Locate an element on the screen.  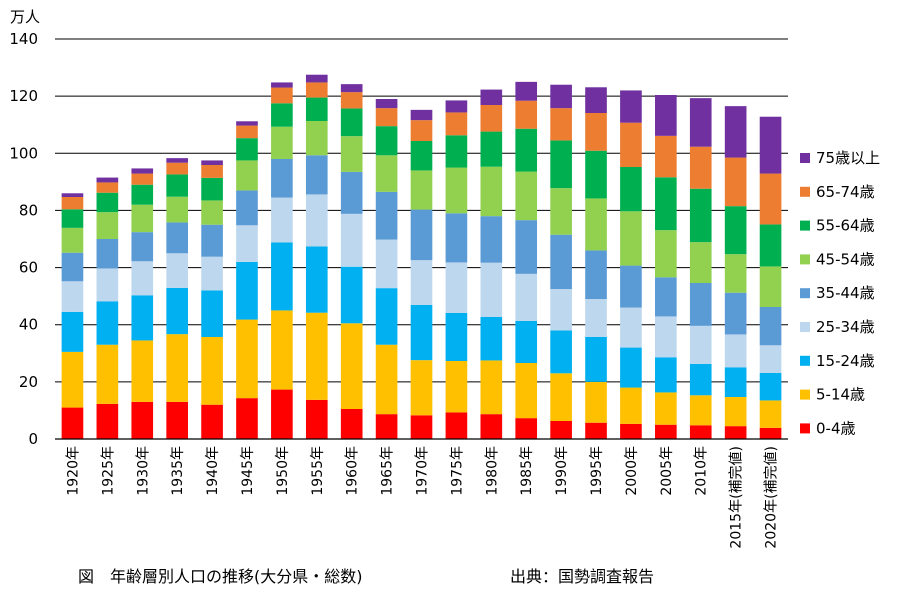
y-axis-ticks: 0 20 40 60 80 100 120 140 is located at coordinates (23, 239).